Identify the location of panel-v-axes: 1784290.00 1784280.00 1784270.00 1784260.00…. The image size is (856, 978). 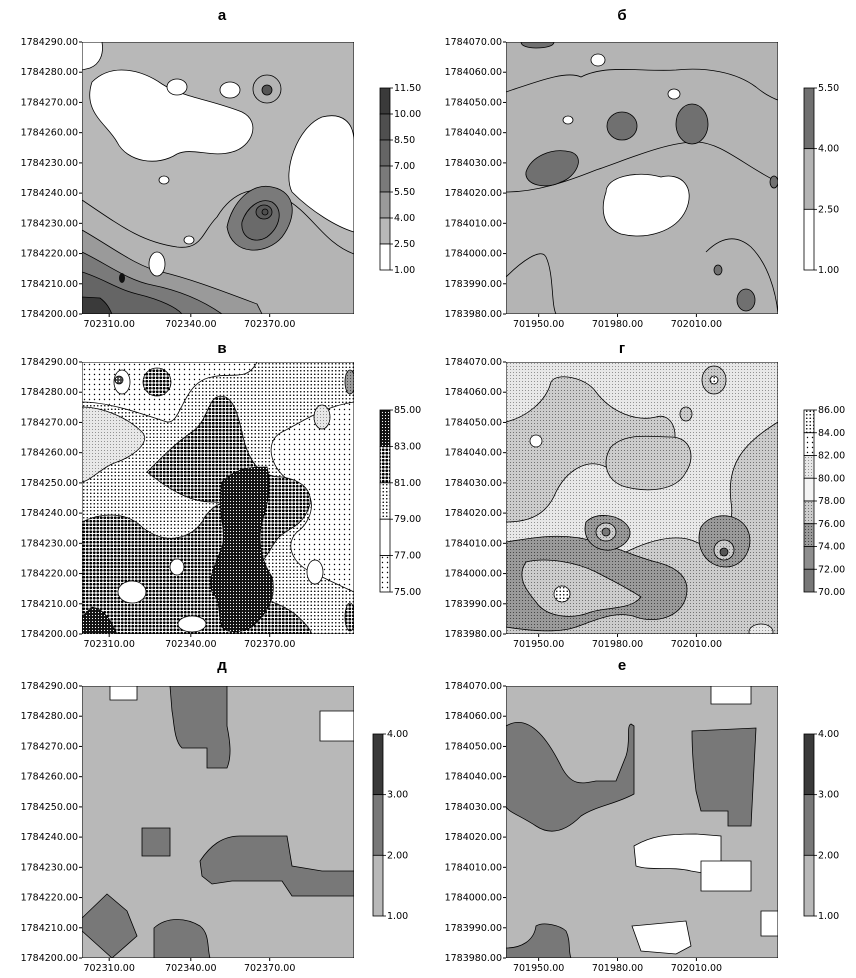
(158, 503).